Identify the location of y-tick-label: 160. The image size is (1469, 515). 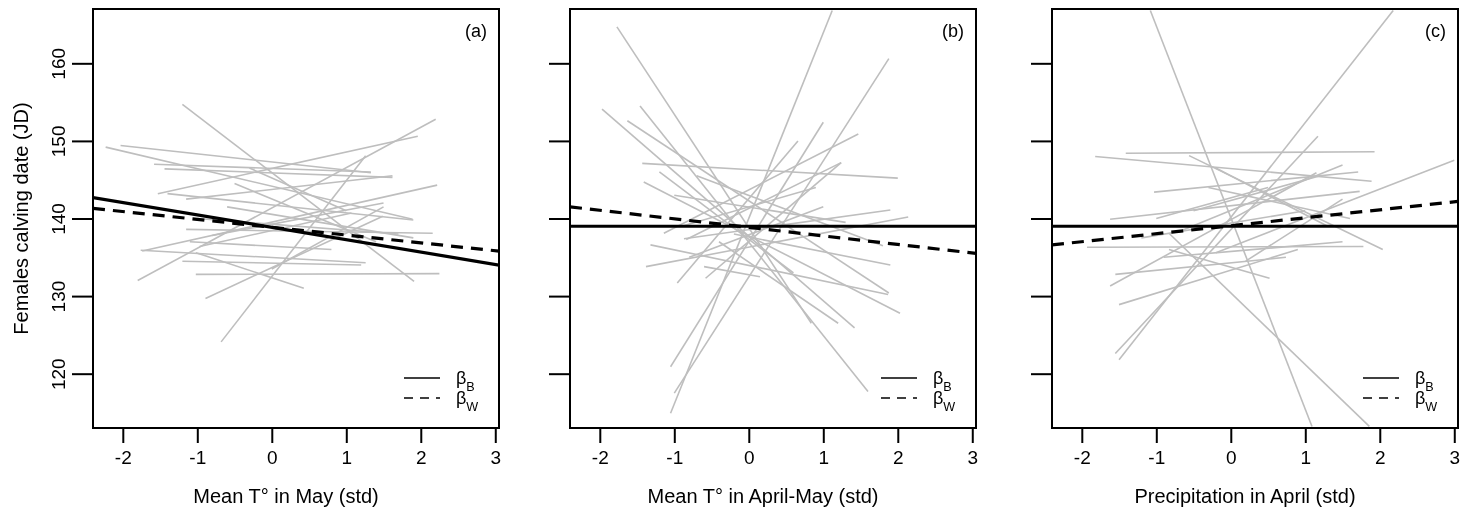
(58, 63).